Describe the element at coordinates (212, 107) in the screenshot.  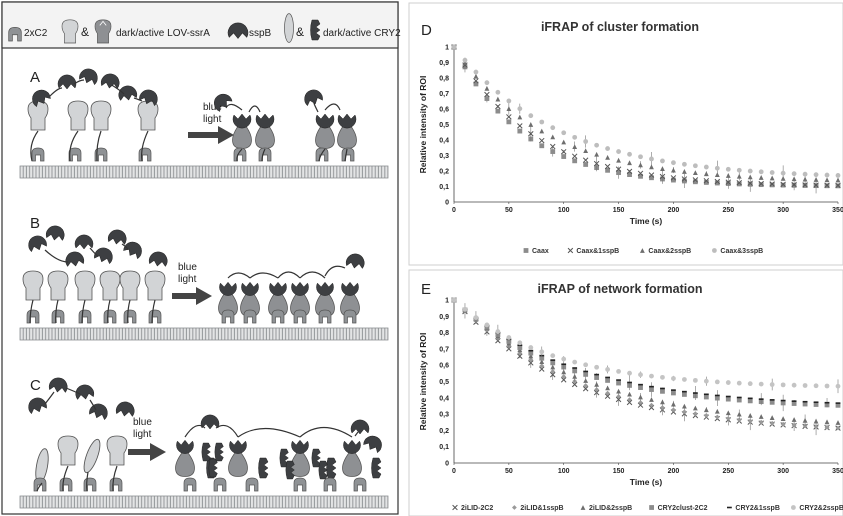
I see `arrow-a-label-1: blue` at that location.